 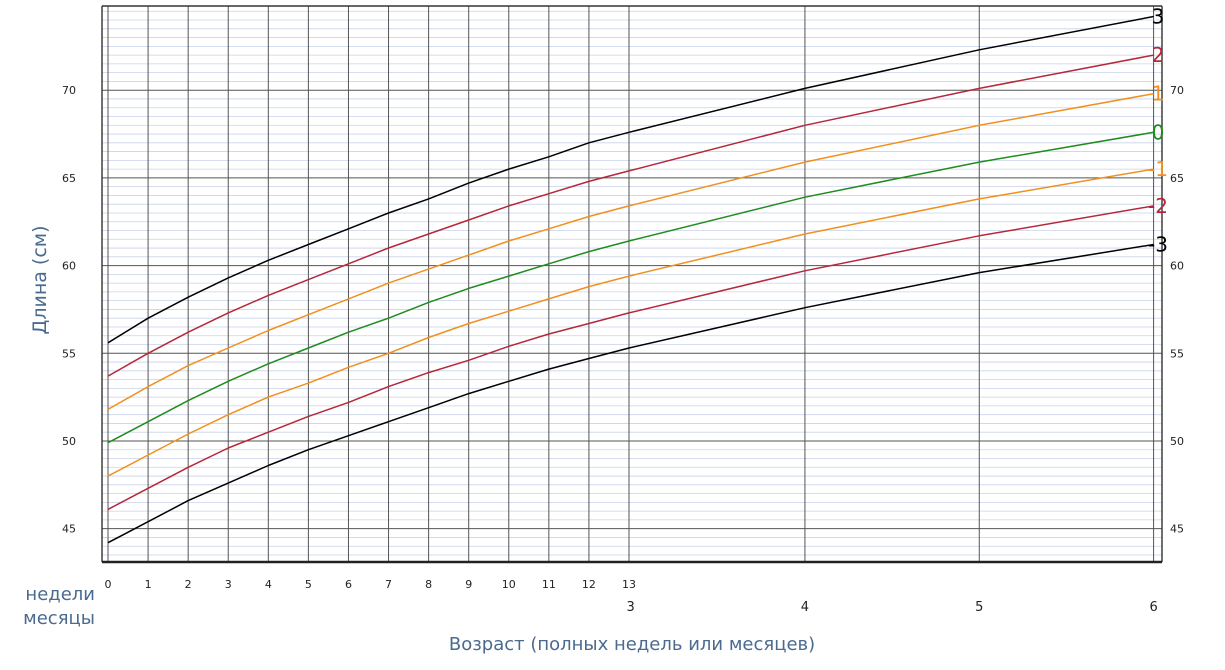 I want to click on series-label--1: -1, so click(x=1158, y=169).